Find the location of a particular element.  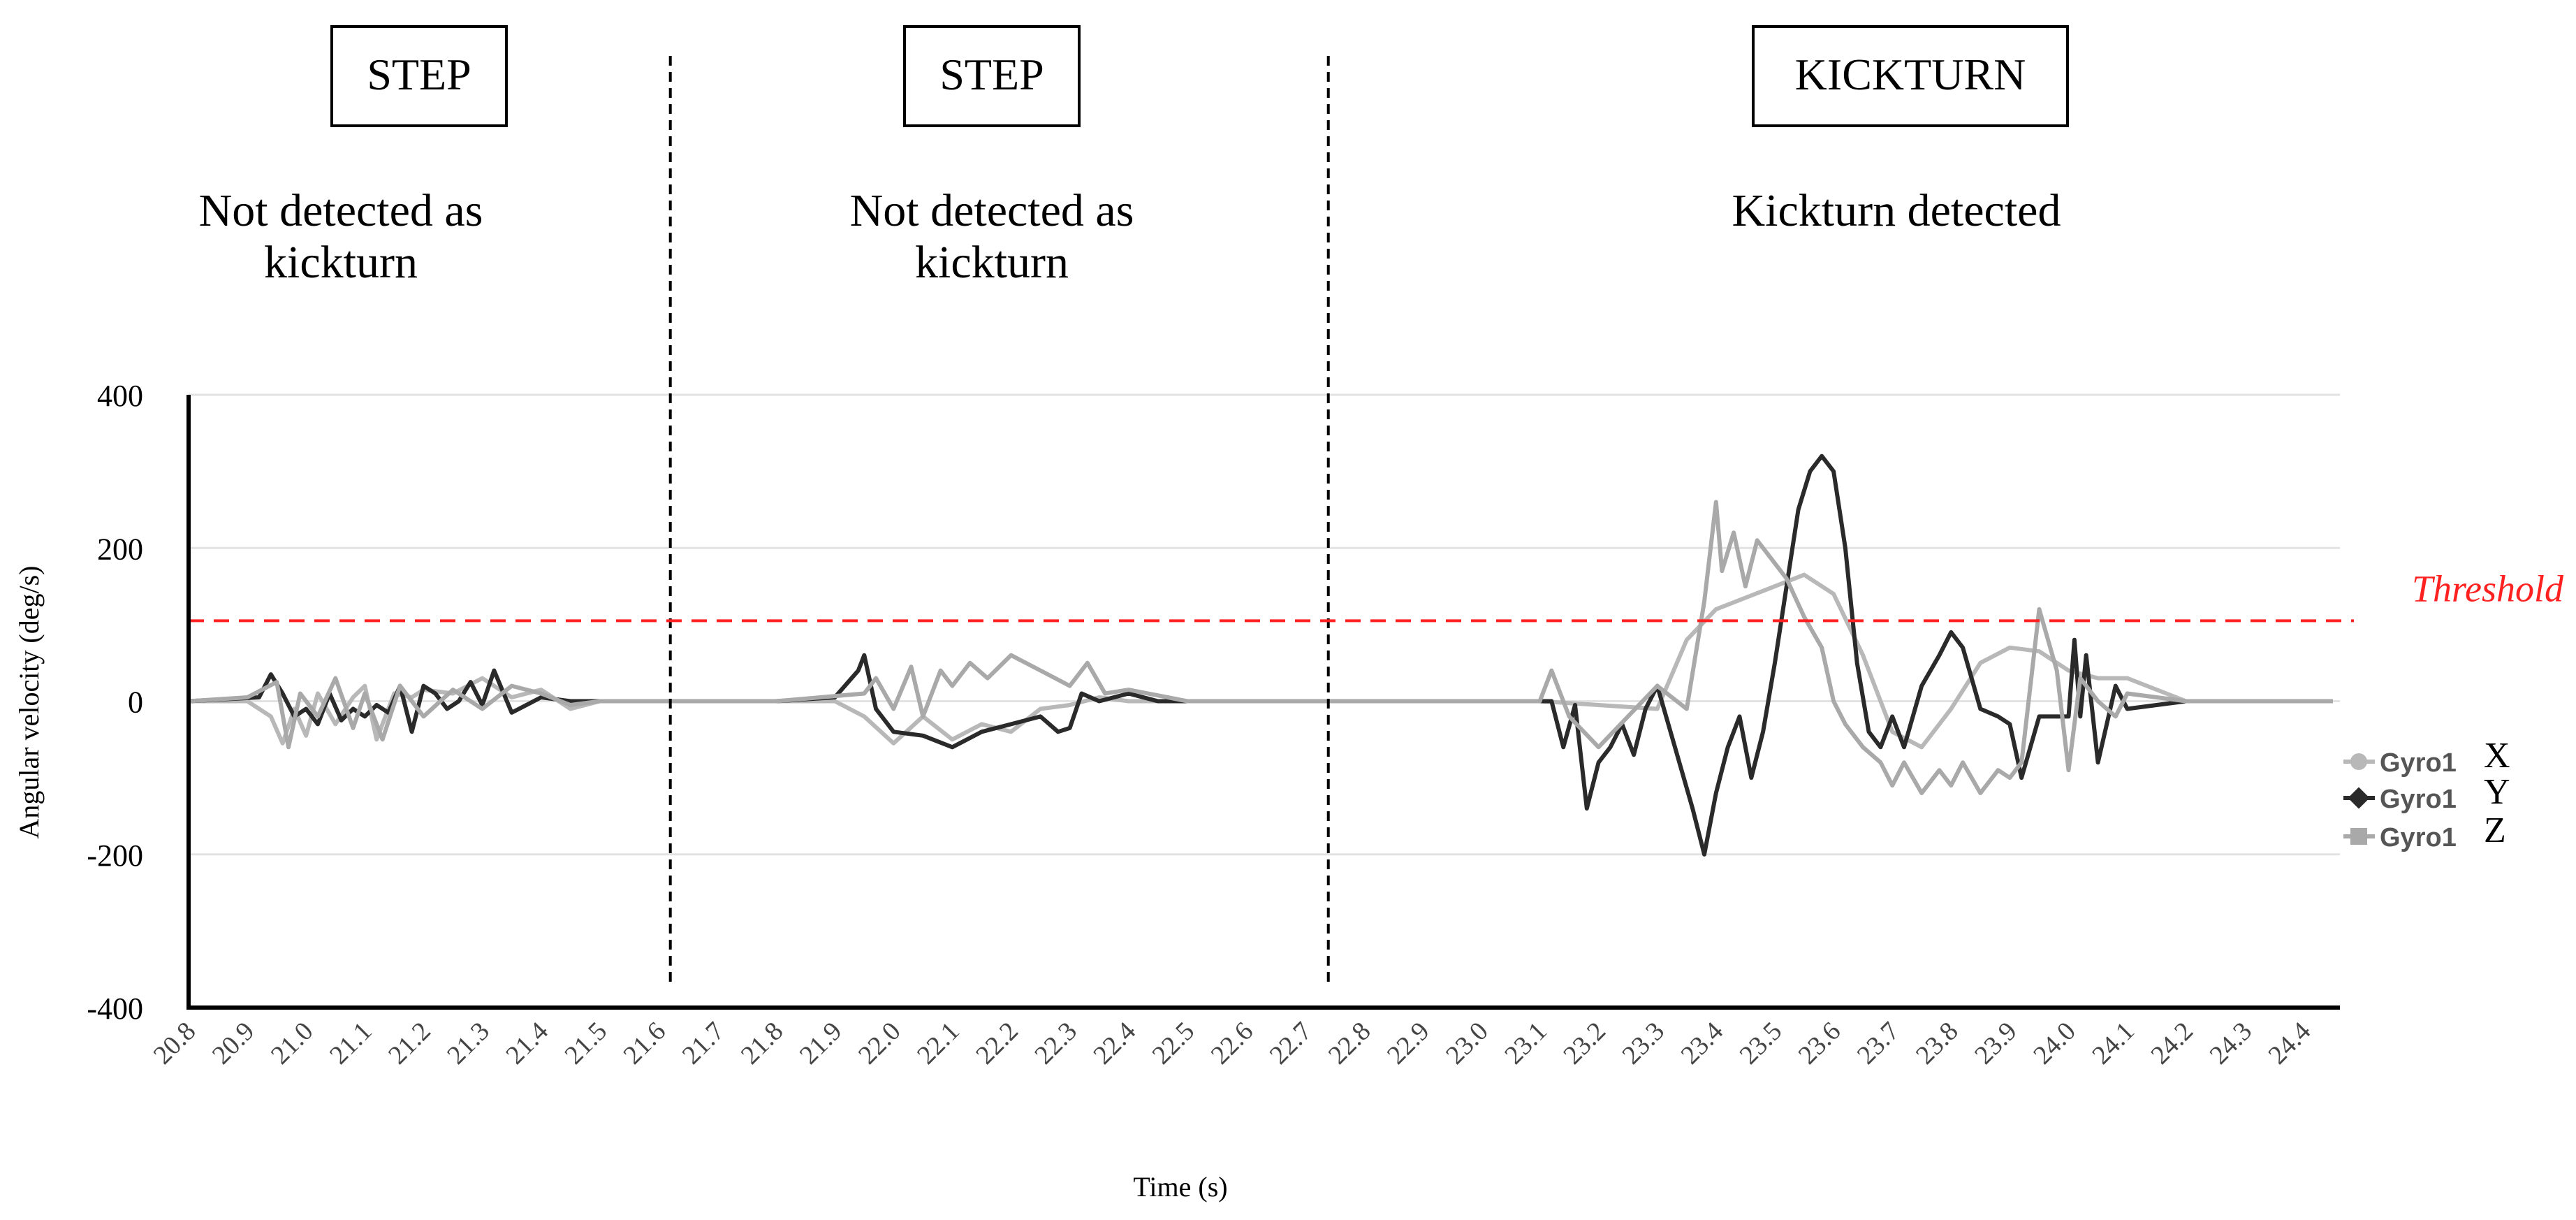

legend-marker-square-icon is located at coordinates (2358, 836).